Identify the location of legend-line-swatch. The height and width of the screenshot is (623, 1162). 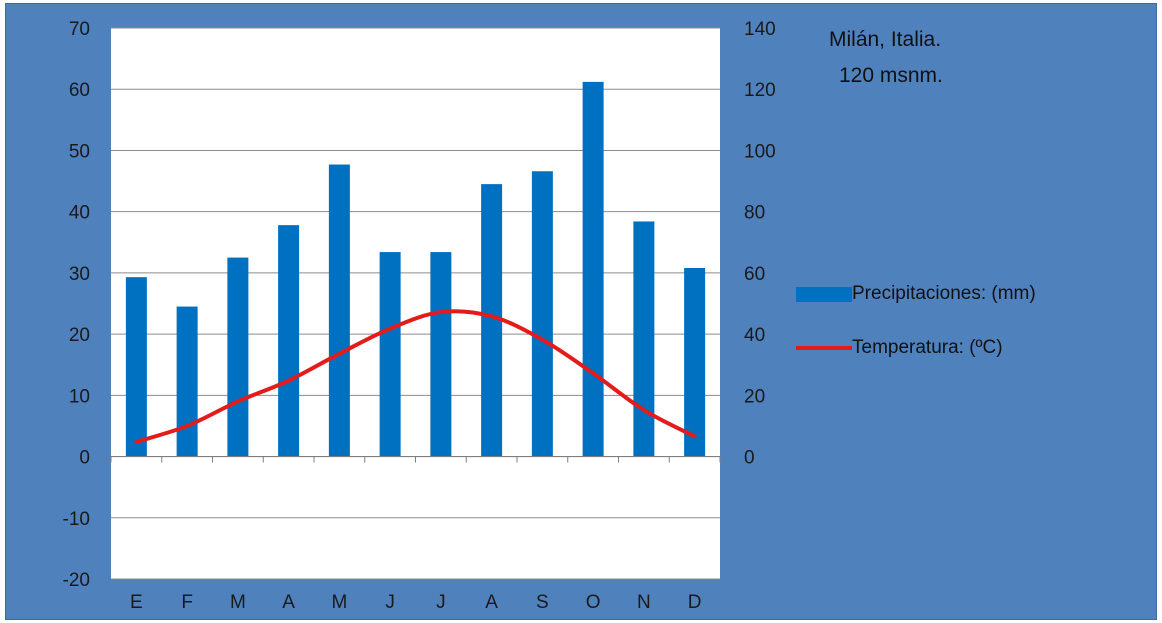
(824, 348).